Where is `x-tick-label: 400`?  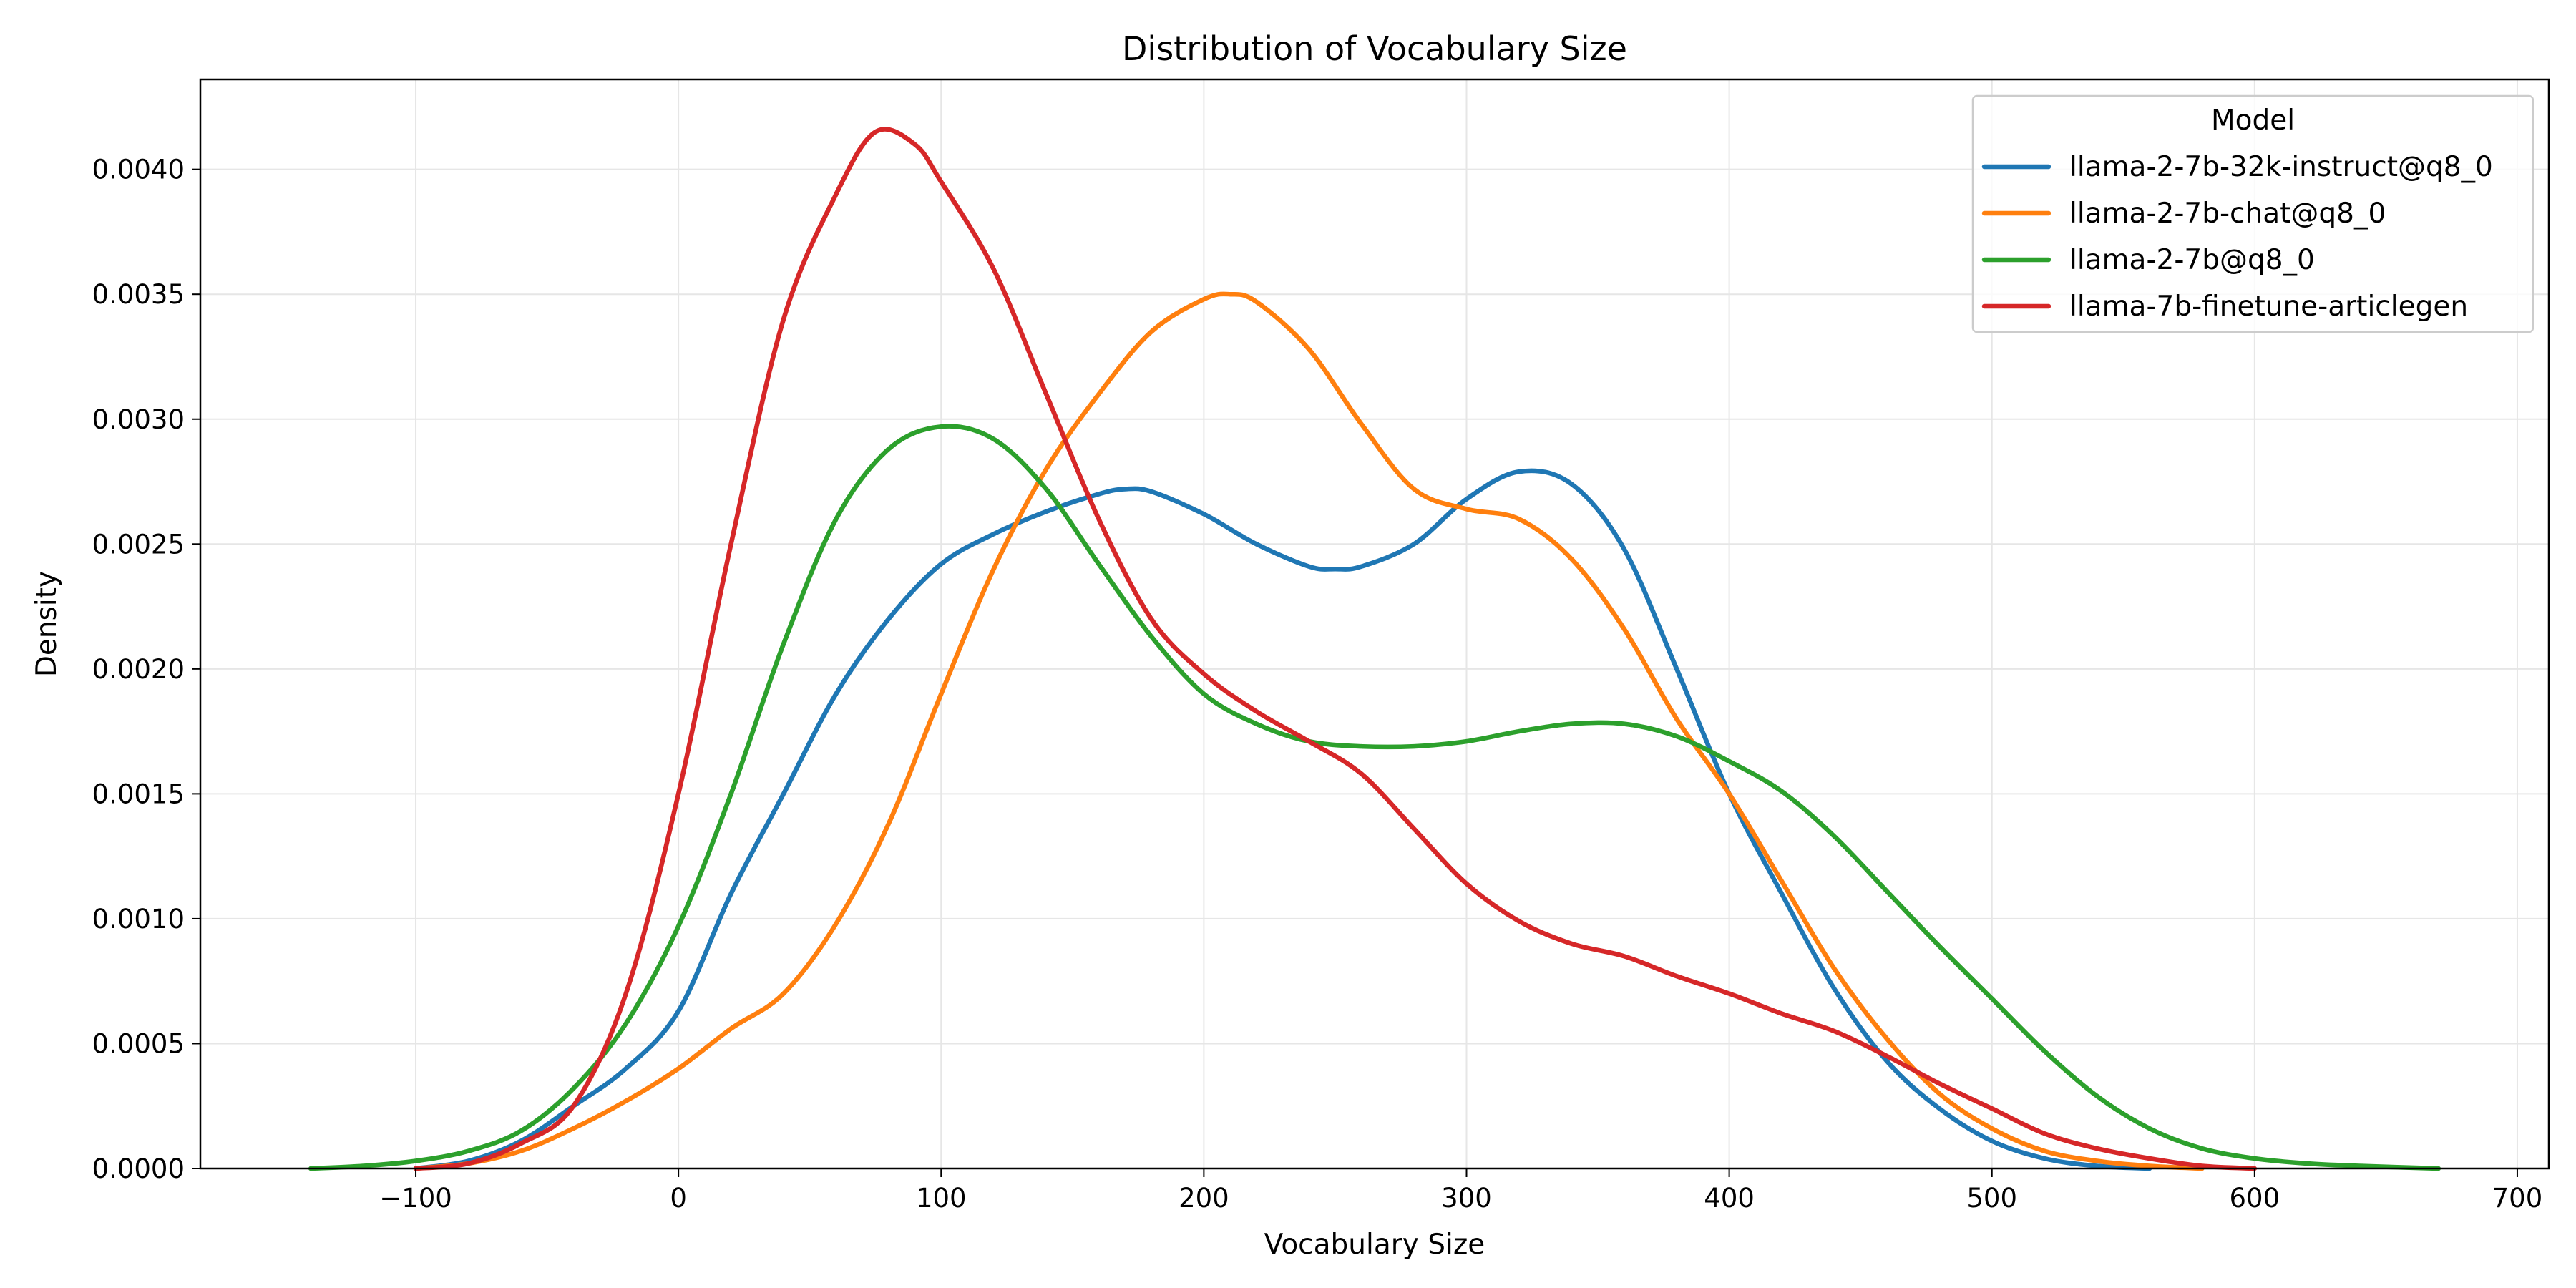 x-tick-label: 400 is located at coordinates (1729, 1198).